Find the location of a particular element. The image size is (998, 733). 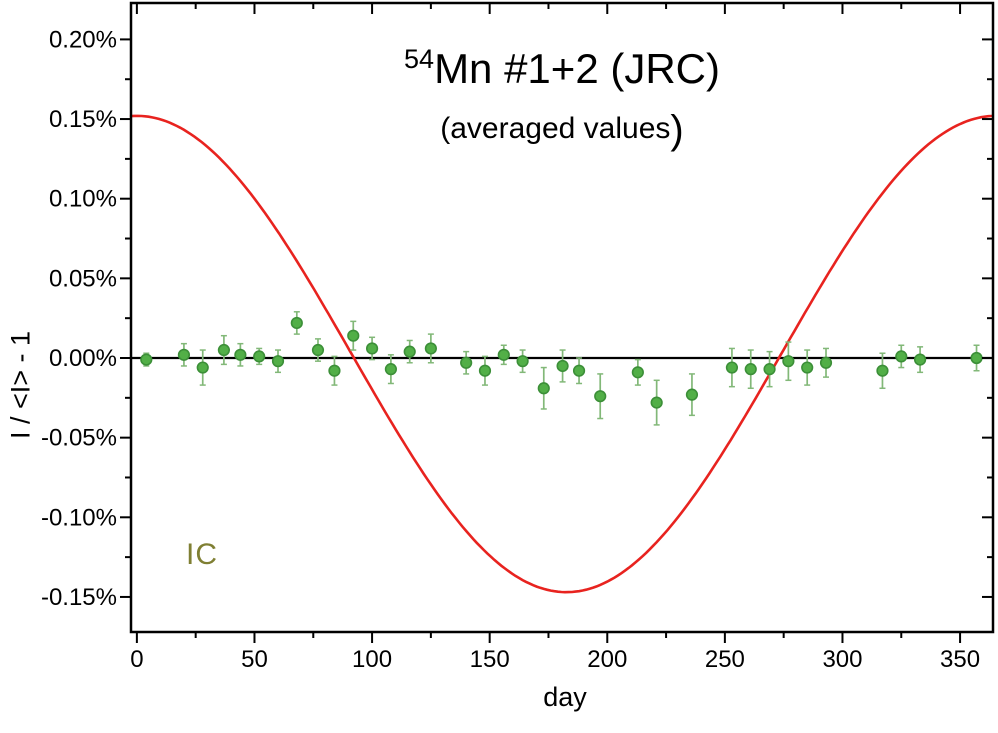

y-tick-label: 0.00% is located at coordinates (83, 358).